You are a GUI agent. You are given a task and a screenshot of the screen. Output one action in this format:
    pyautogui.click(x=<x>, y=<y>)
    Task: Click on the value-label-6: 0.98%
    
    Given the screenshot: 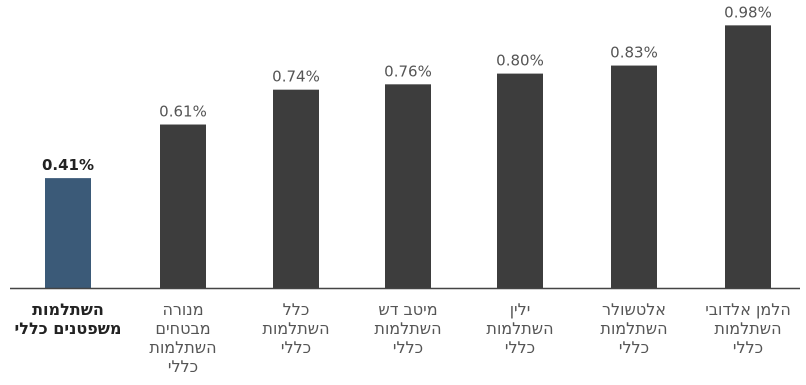 What is the action you would take?
    pyautogui.click(x=748, y=12)
    